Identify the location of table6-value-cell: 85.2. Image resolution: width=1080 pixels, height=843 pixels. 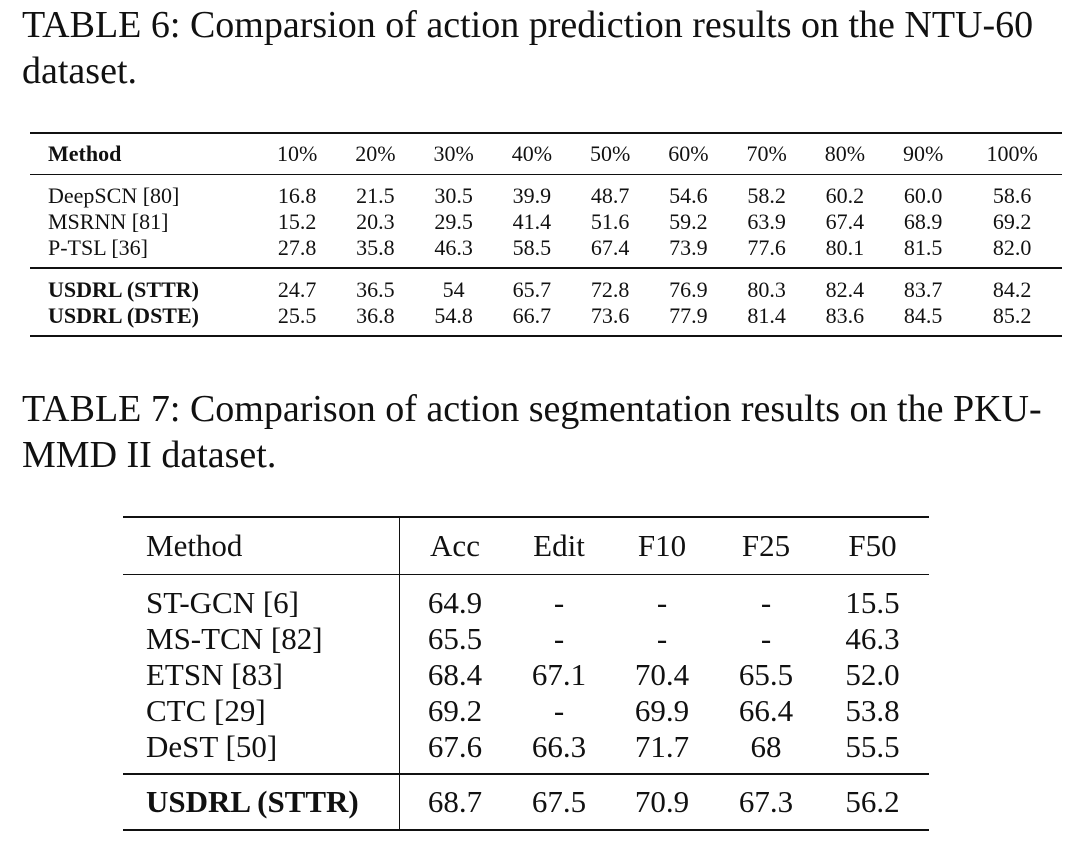
(1012, 315).